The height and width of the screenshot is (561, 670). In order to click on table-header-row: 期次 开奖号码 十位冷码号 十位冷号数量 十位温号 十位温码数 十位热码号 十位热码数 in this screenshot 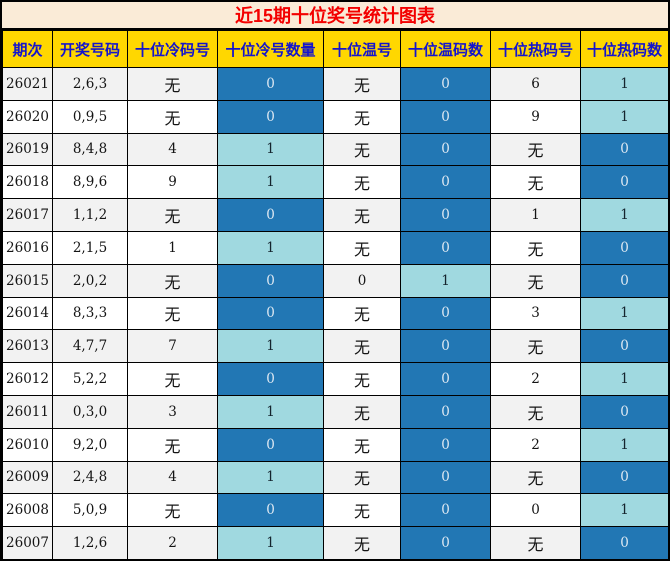, I will do `click(335, 49)`.